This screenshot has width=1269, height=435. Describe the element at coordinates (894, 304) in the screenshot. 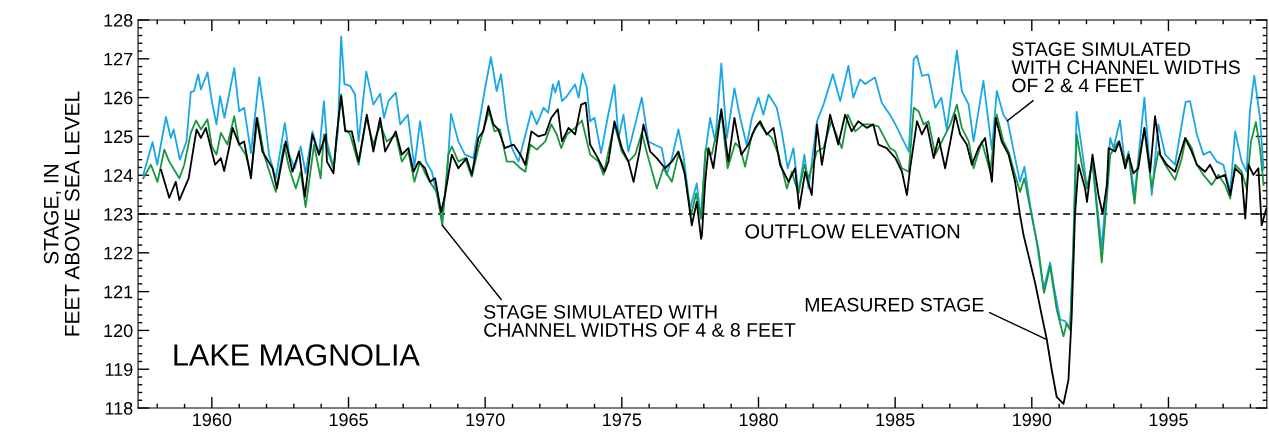

I see `annotation: MEASURED STAGE` at that location.